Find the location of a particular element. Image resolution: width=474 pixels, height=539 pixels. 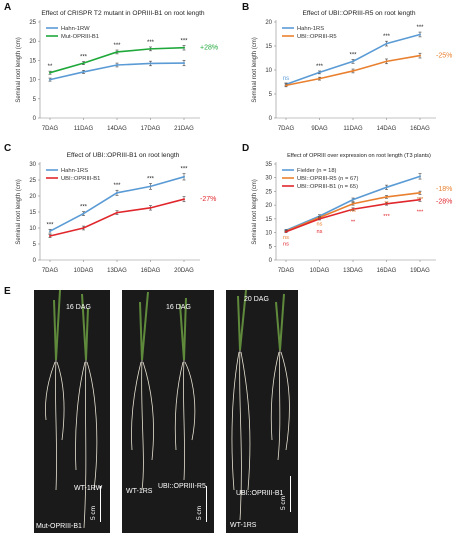

y-tick-label: 35 is located at coordinates (268, 165).